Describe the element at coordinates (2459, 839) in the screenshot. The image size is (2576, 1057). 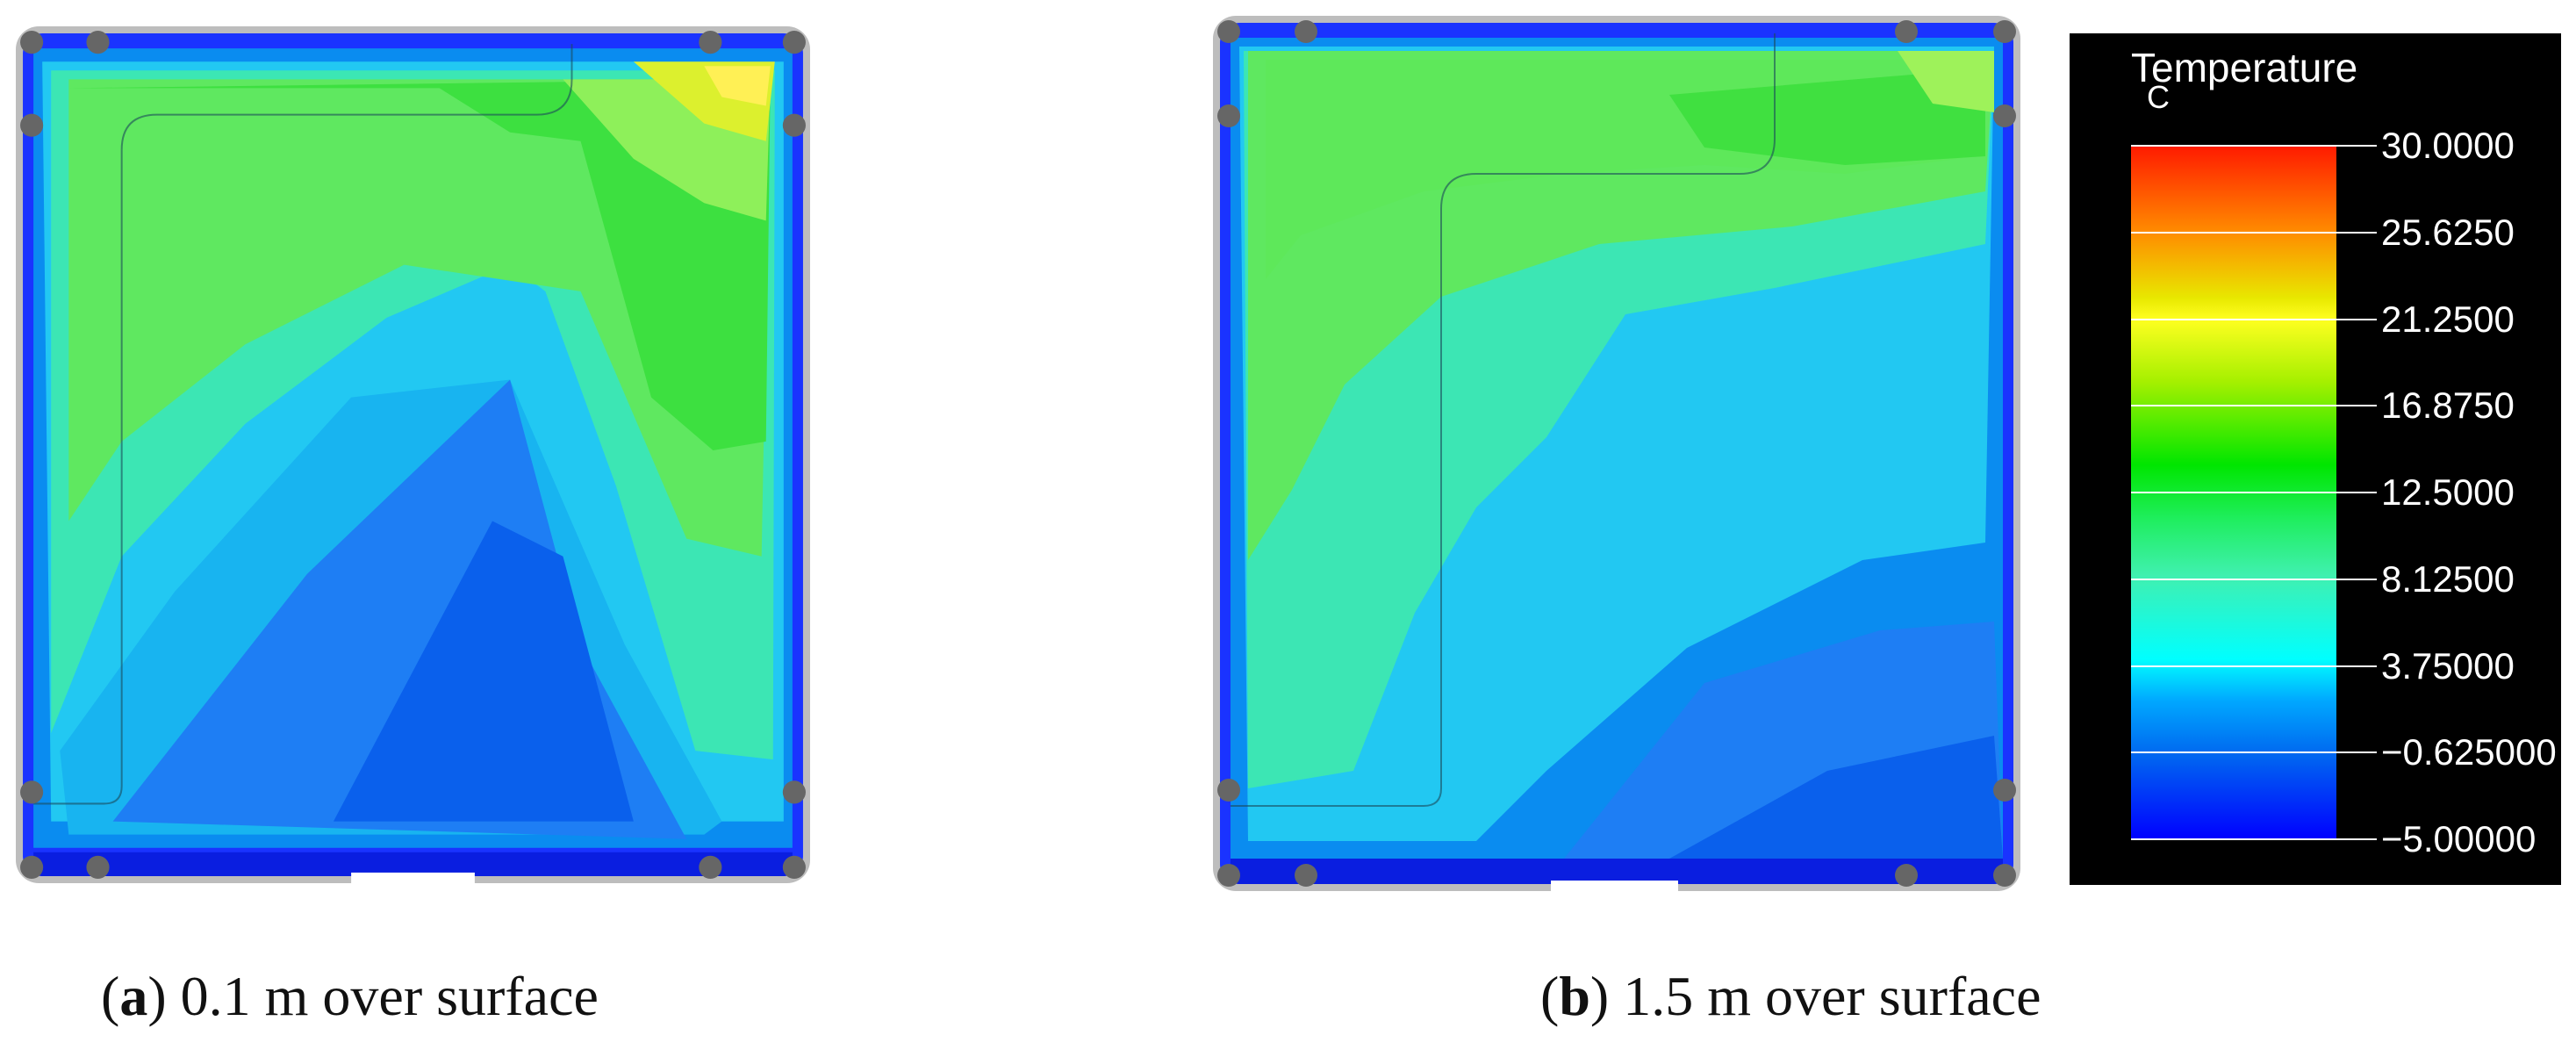
I see `legend-tick-label: −5.00000` at that location.